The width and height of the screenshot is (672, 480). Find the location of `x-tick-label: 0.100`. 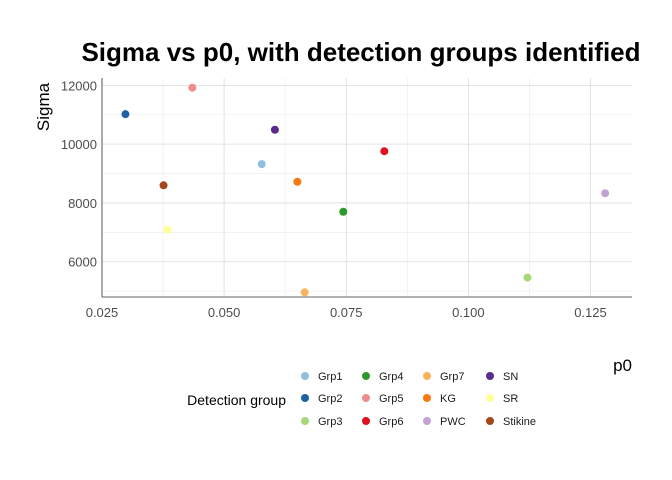

x-tick-label: 0.100 is located at coordinates (468, 312).